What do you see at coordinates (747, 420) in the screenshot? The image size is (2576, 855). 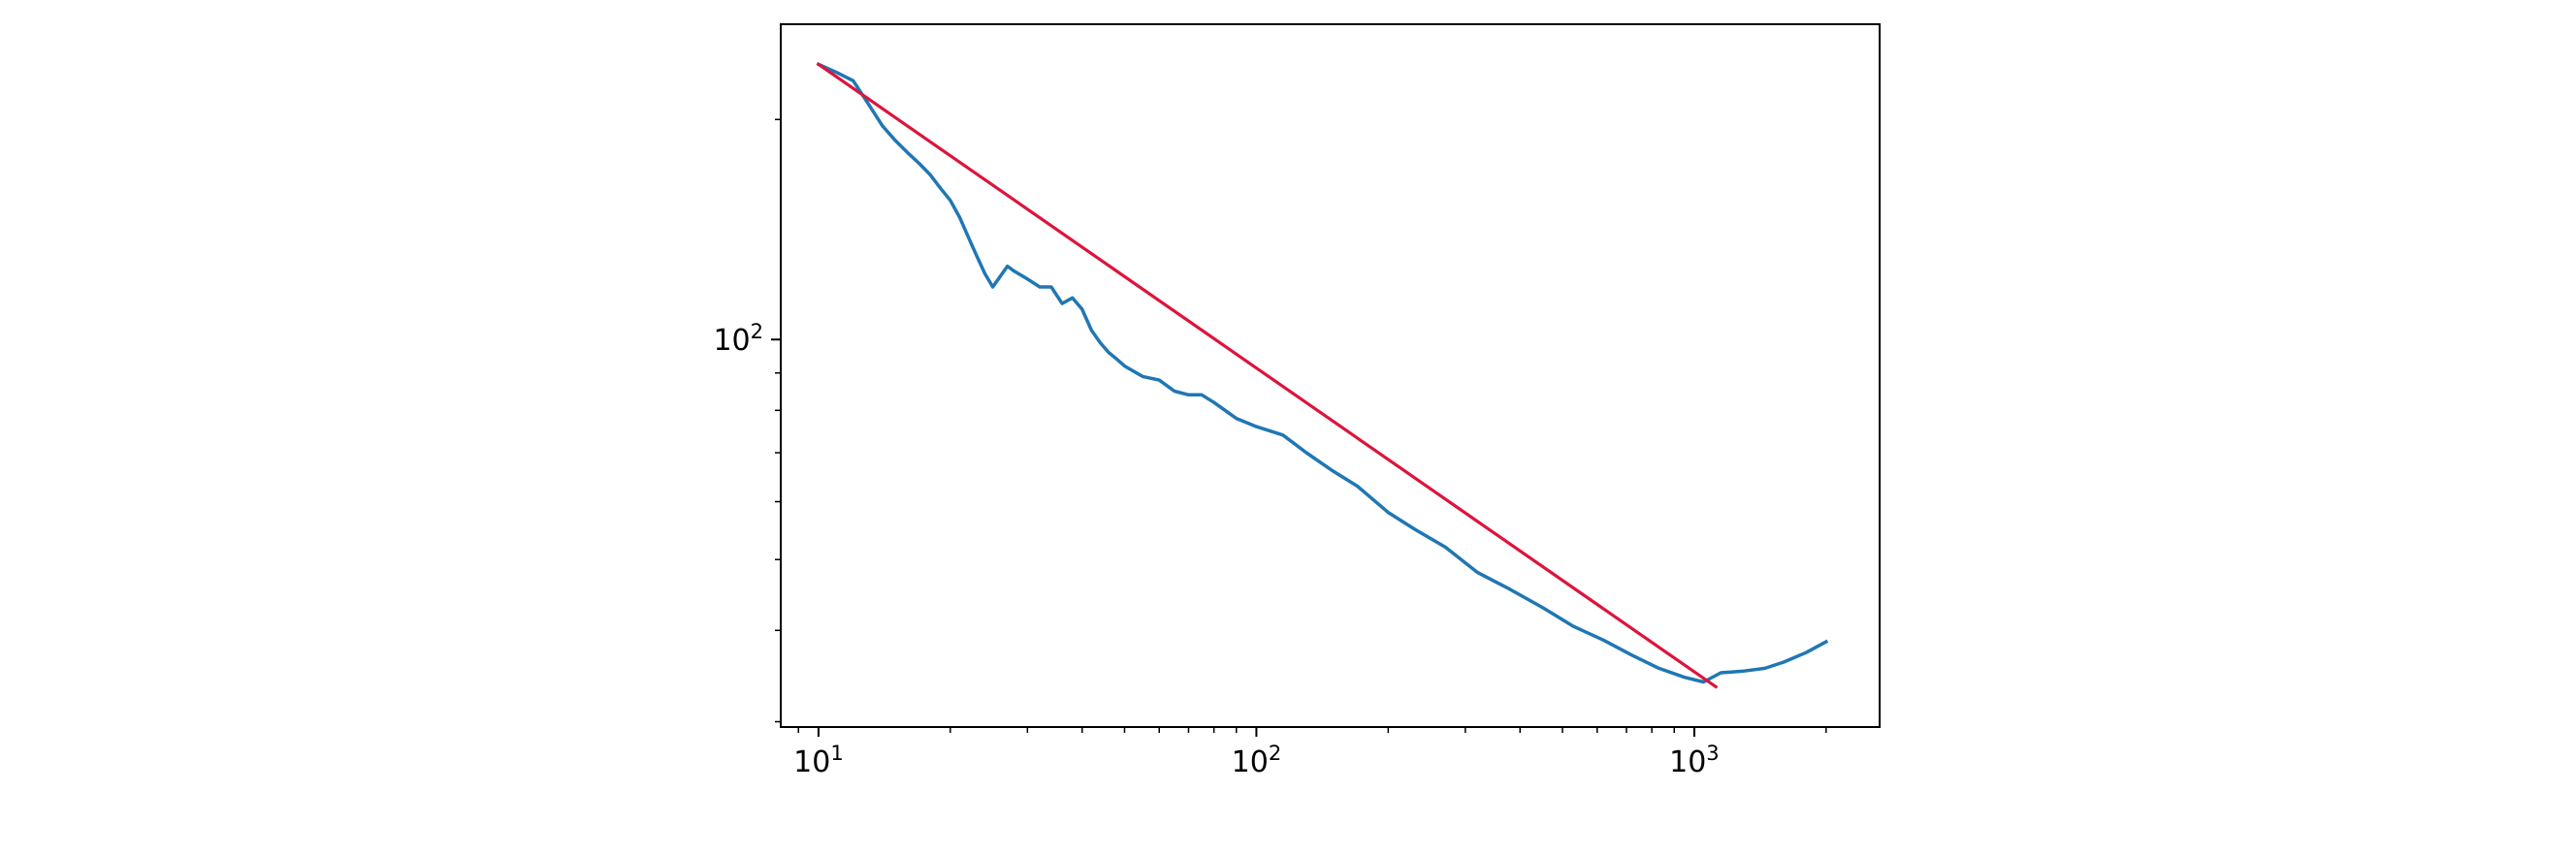 I see `y-axis: 102` at bounding box center [747, 420].